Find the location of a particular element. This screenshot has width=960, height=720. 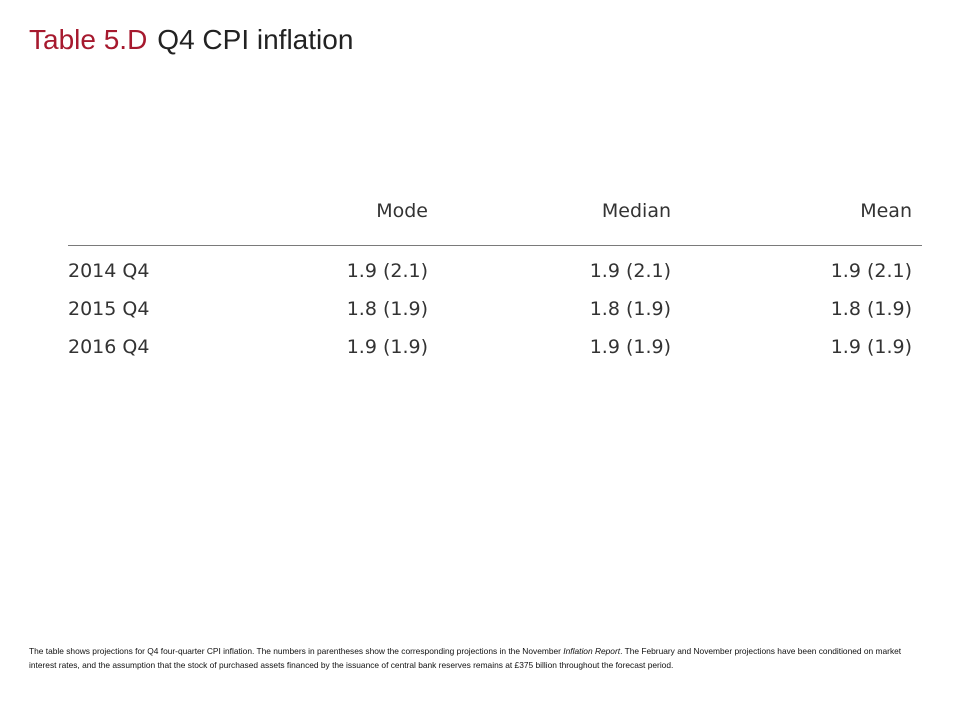

mean-value: 1.8 (1.9) is located at coordinates (871, 309).